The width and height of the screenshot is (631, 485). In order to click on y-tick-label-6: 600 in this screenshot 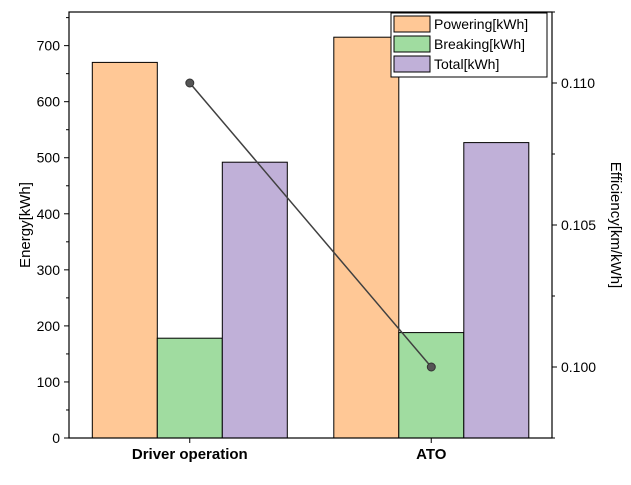, I will do `click(49, 102)`.